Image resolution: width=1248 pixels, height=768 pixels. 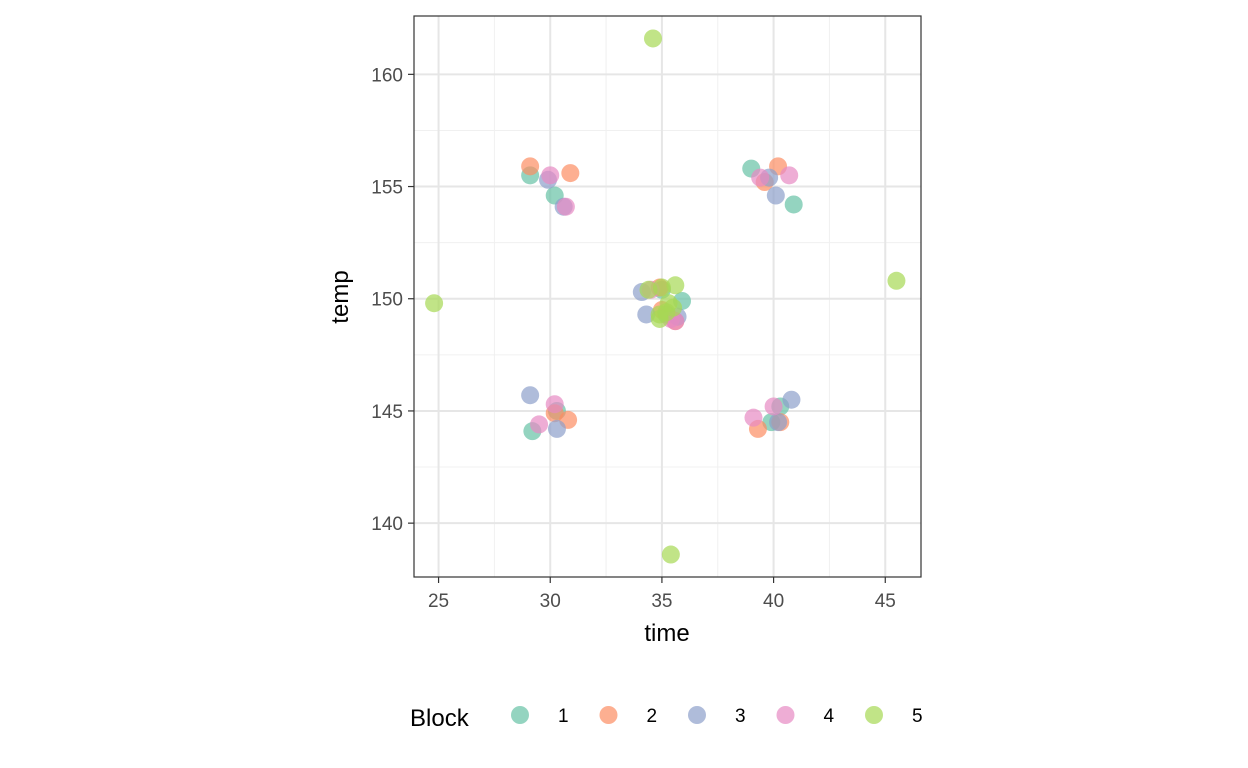 I want to click on legend-label-block-2: 2, so click(x=652, y=716).